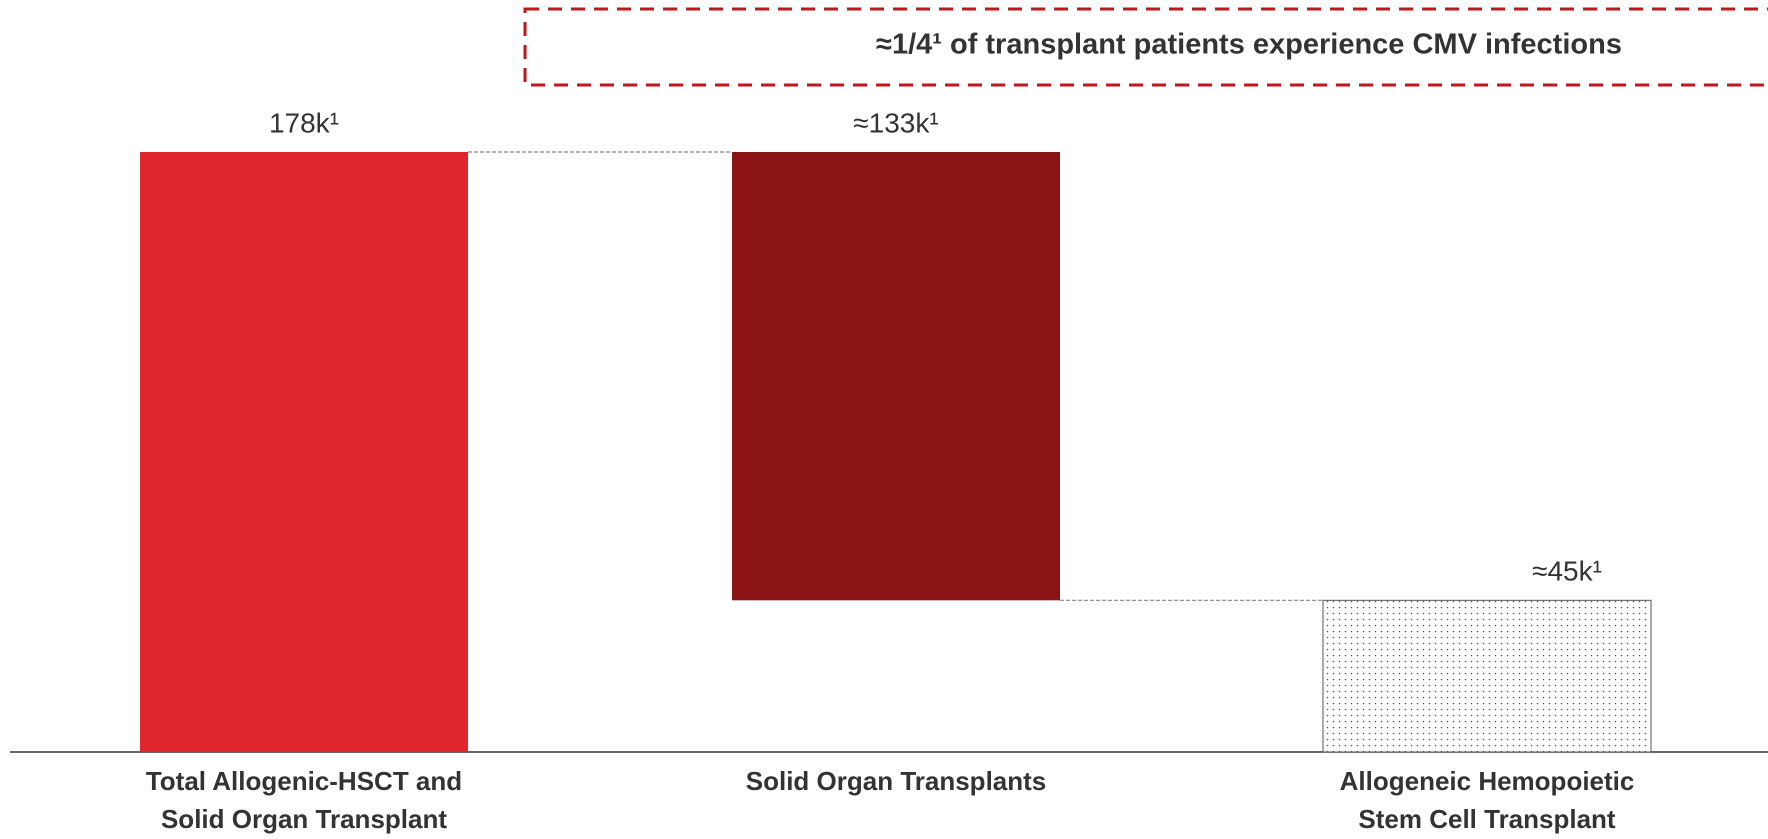 The image size is (1768, 839). Describe the element at coordinates (1487, 819) in the screenshot. I see `x-tick-label: Stem Cell Transplant` at that location.